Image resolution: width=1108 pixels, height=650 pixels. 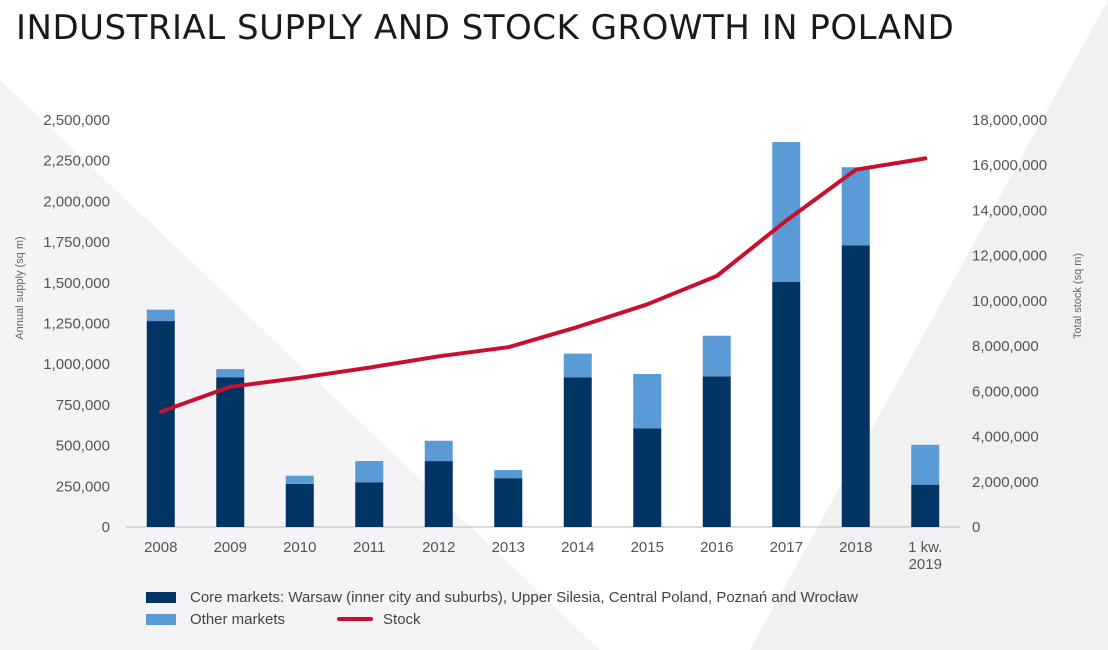 I want to click on legend-swatch-stock, so click(x=355, y=619).